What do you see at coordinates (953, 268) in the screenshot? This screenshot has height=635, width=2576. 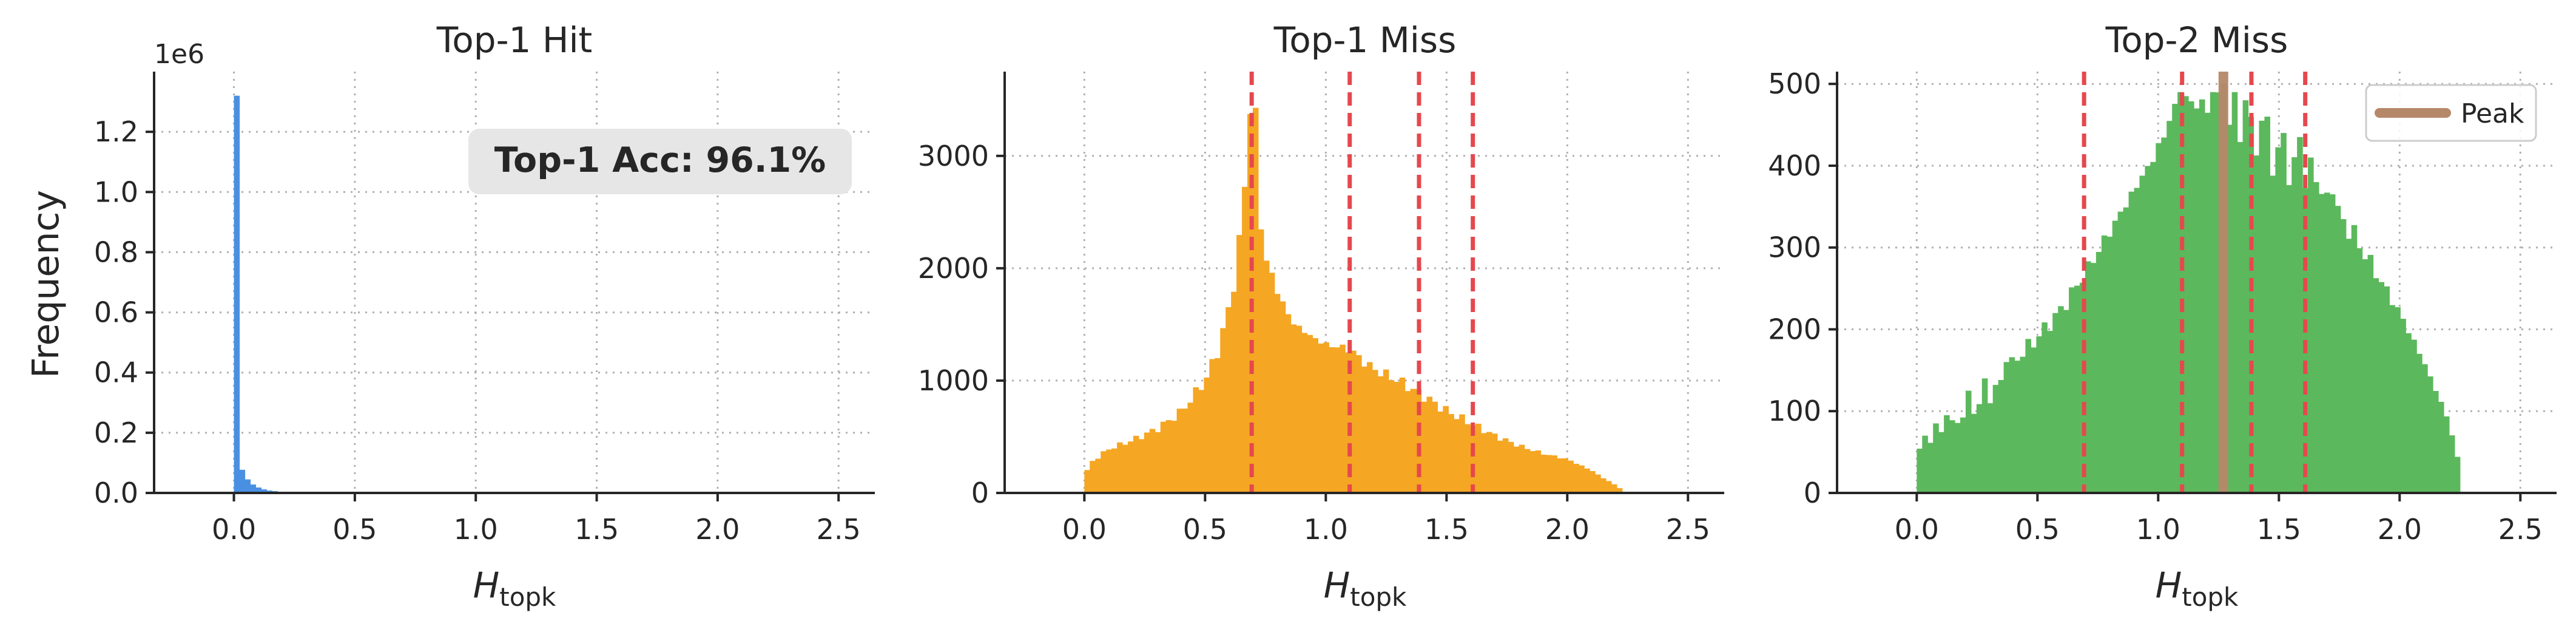 I see `y-tick-label: 2000` at bounding box center [953, 268].